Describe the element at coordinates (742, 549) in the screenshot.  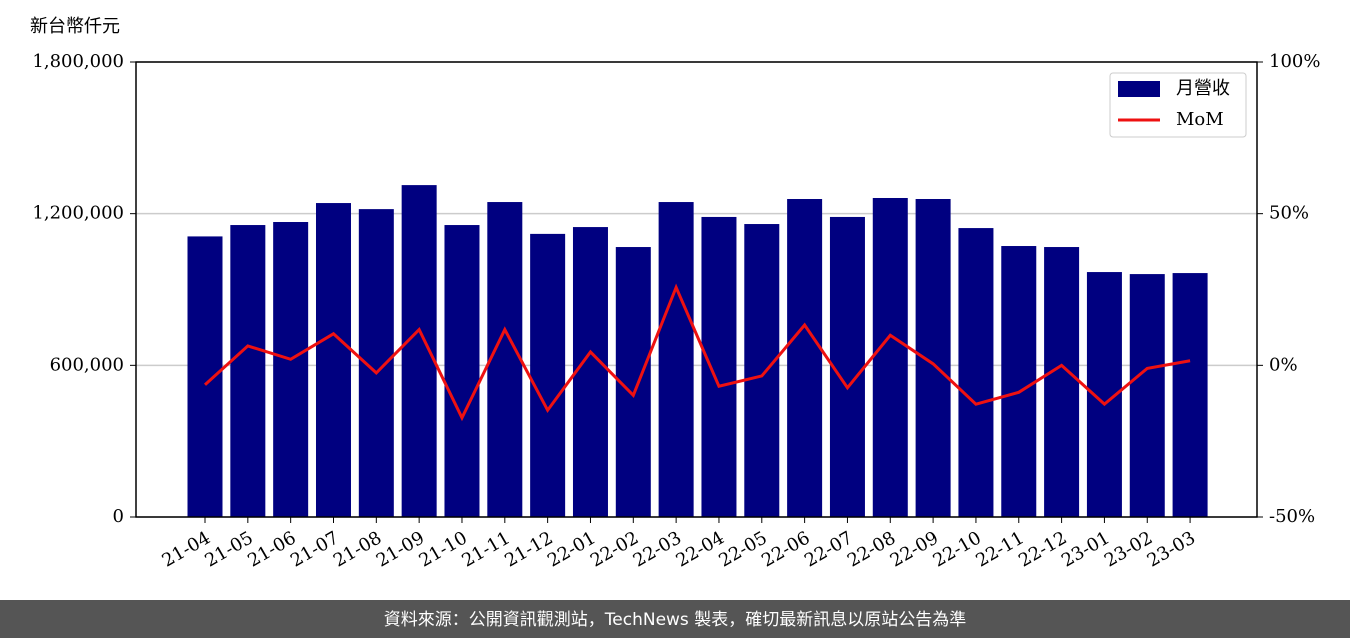
I see `x-tick-label: 22-05` at that location.